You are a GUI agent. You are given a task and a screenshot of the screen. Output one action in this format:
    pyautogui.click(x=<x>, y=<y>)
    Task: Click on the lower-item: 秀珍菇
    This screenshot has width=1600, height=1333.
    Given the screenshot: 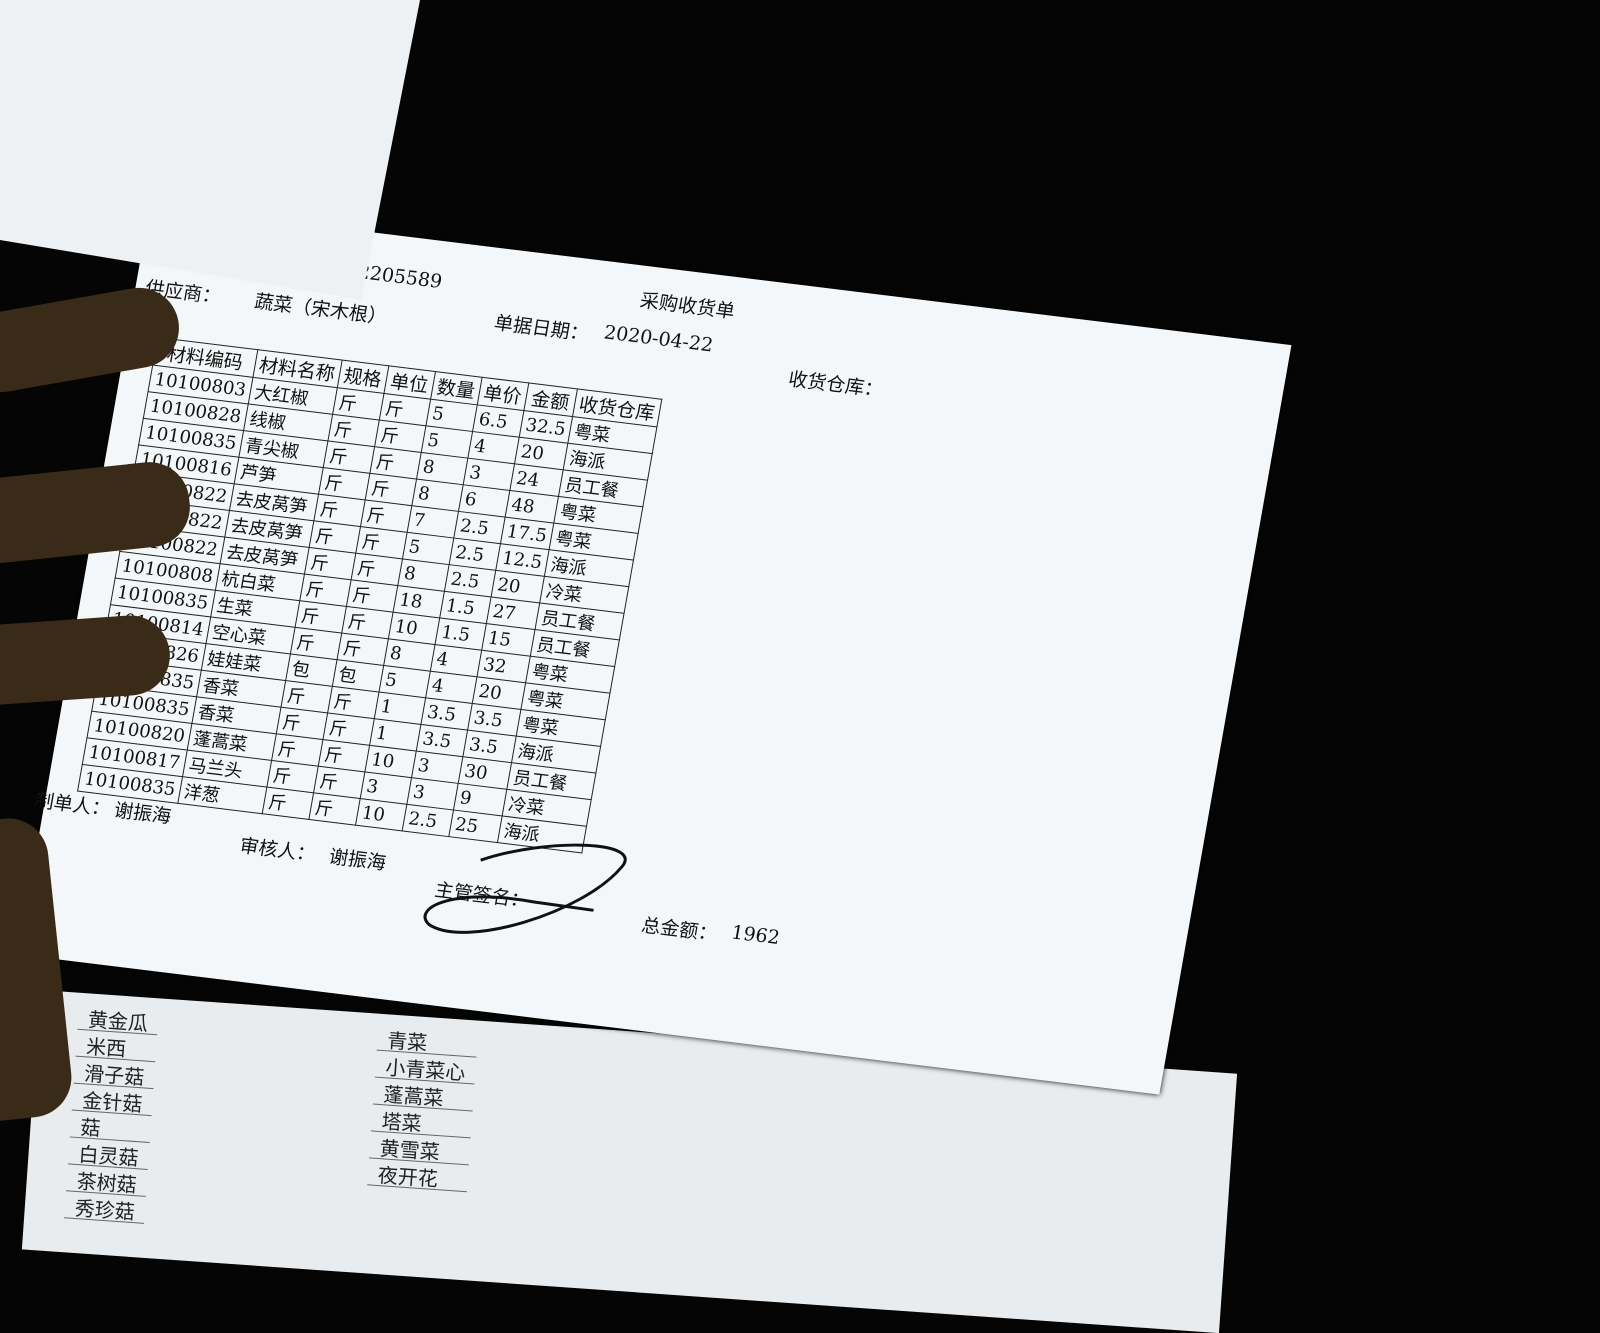 What is the action you would take?
    pyautogui.click(x=105, y=1207)
    